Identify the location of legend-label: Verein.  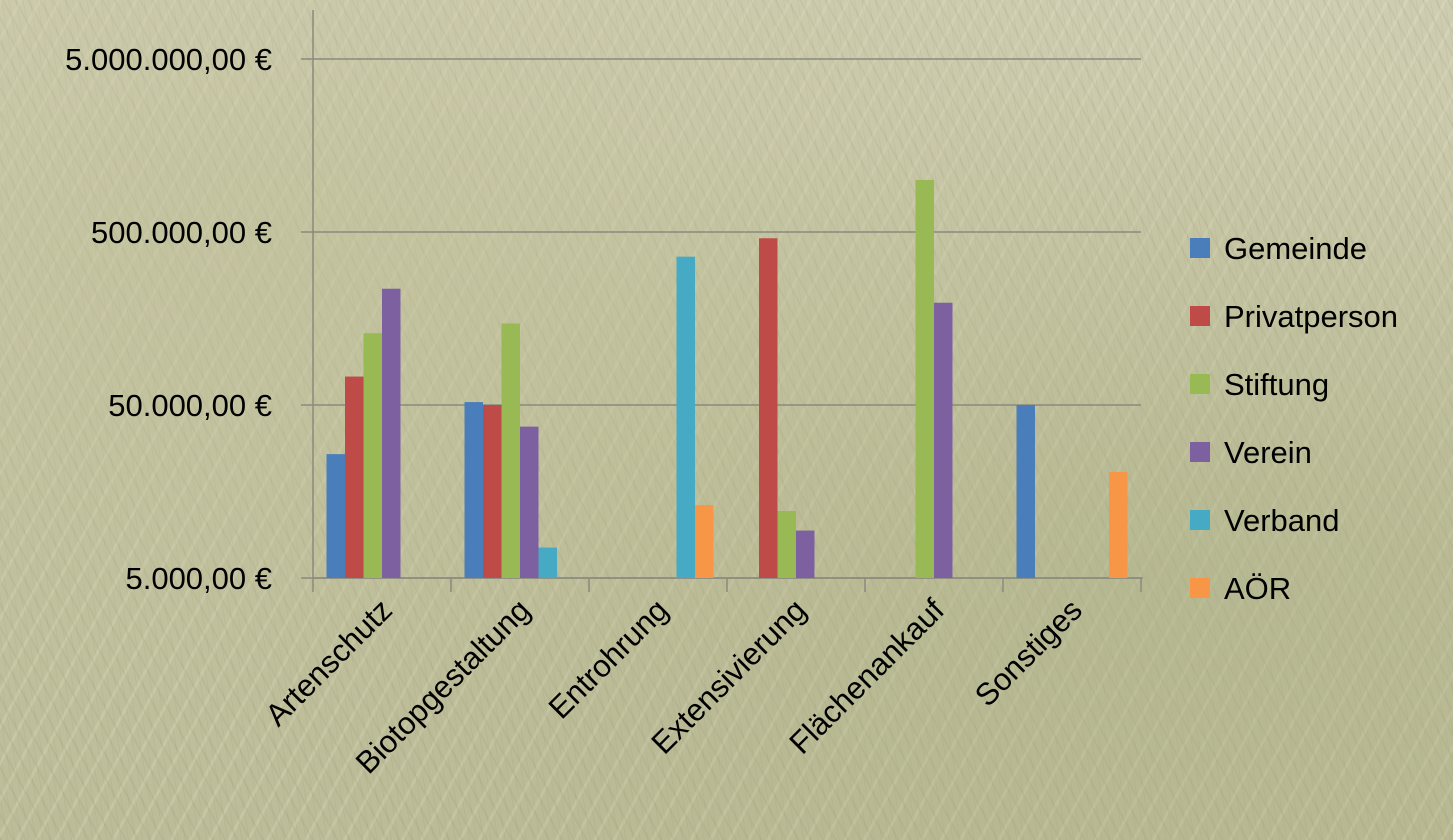
(1268, 452).